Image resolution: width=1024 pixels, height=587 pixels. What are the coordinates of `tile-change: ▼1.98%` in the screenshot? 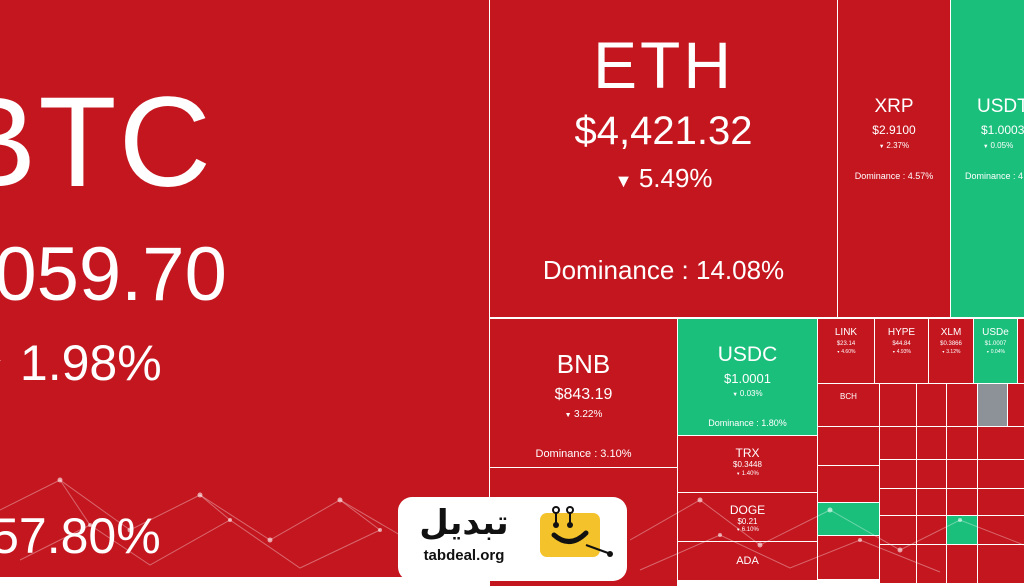 It's located at (81, 363).